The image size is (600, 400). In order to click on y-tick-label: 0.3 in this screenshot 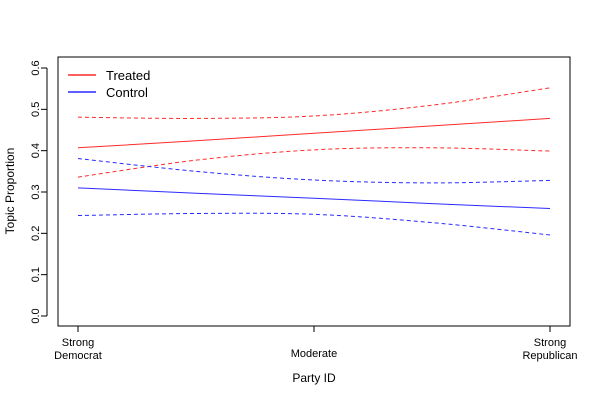, I will do `click(36, 191)`.